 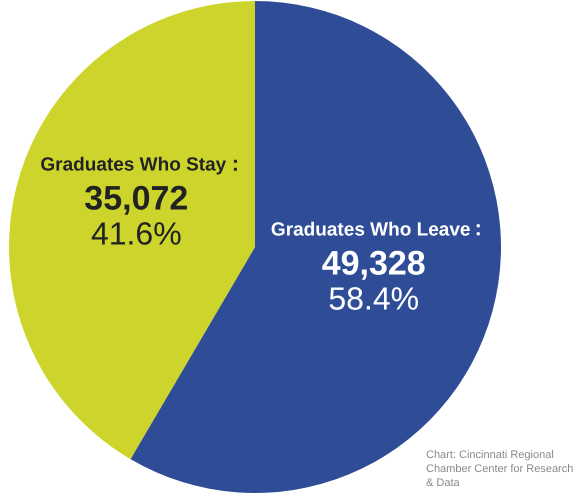 I want to click on slice-label: Graduates Who Stay, so click(x=133, y=165).